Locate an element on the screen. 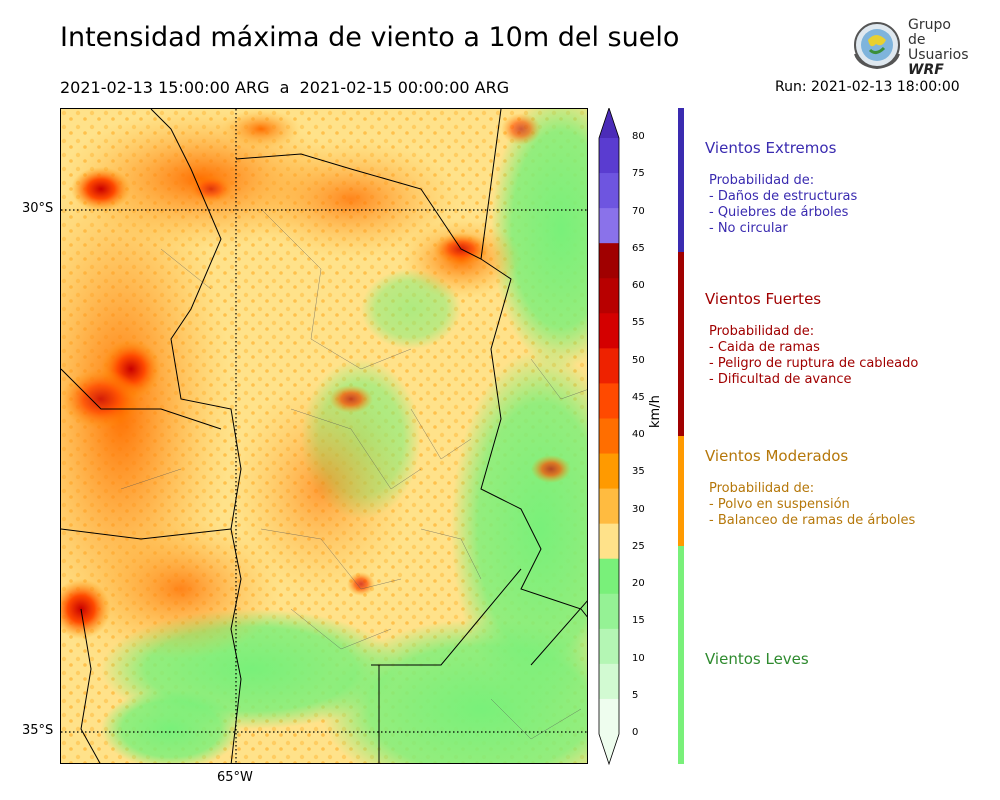 This screenshot has width=1000, height=800. legend-bar-moderados is located at coordinates (681, 491).